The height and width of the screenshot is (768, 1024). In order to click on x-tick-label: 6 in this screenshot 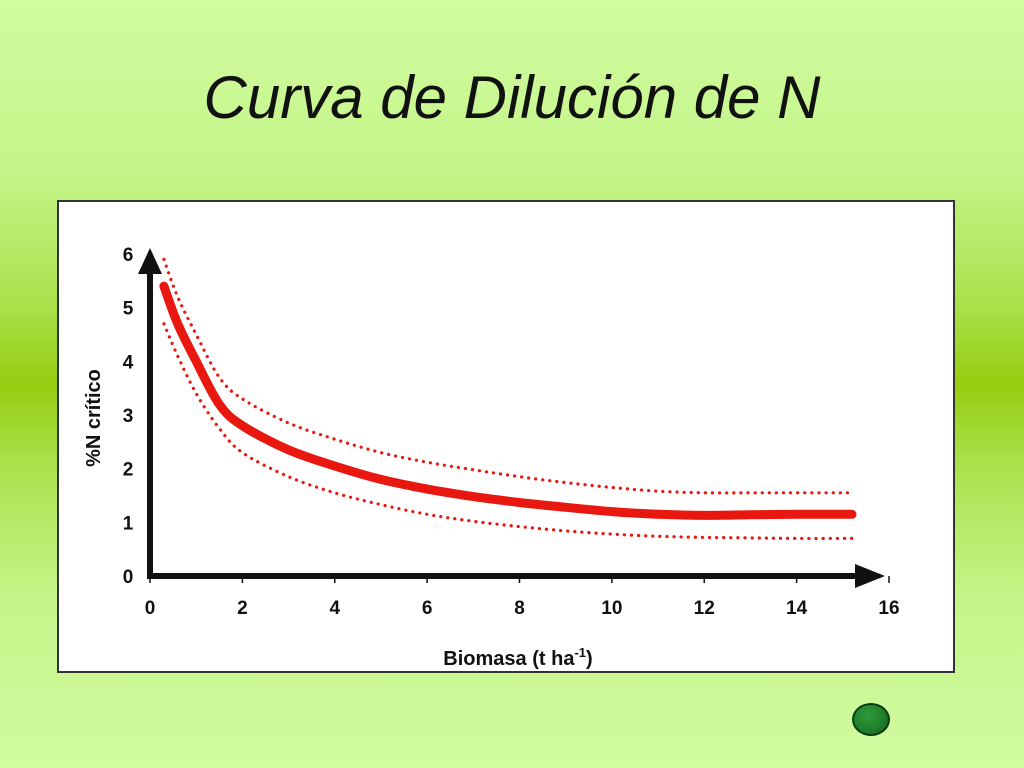, I will do `click(427, 608)`.